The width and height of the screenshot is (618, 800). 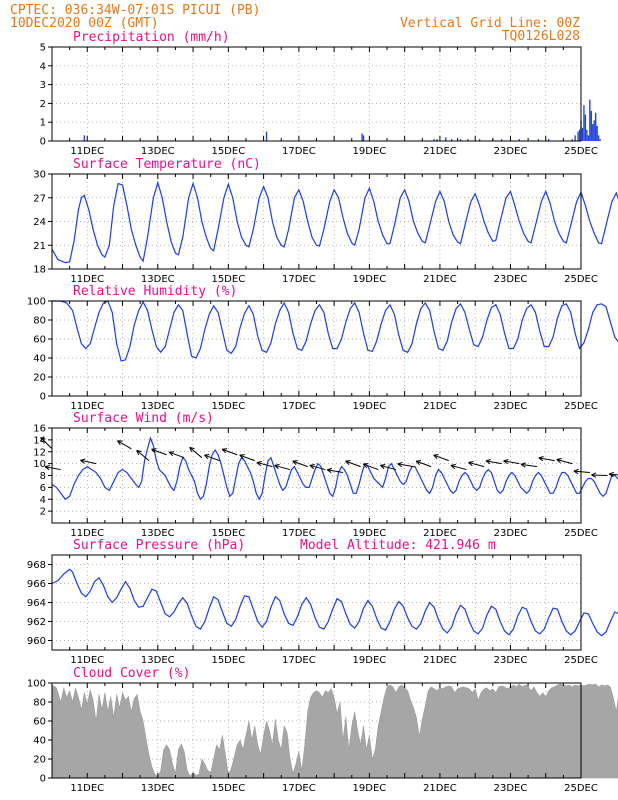 I want to click on y-tick-label: 20, so click(x=39, y=378).